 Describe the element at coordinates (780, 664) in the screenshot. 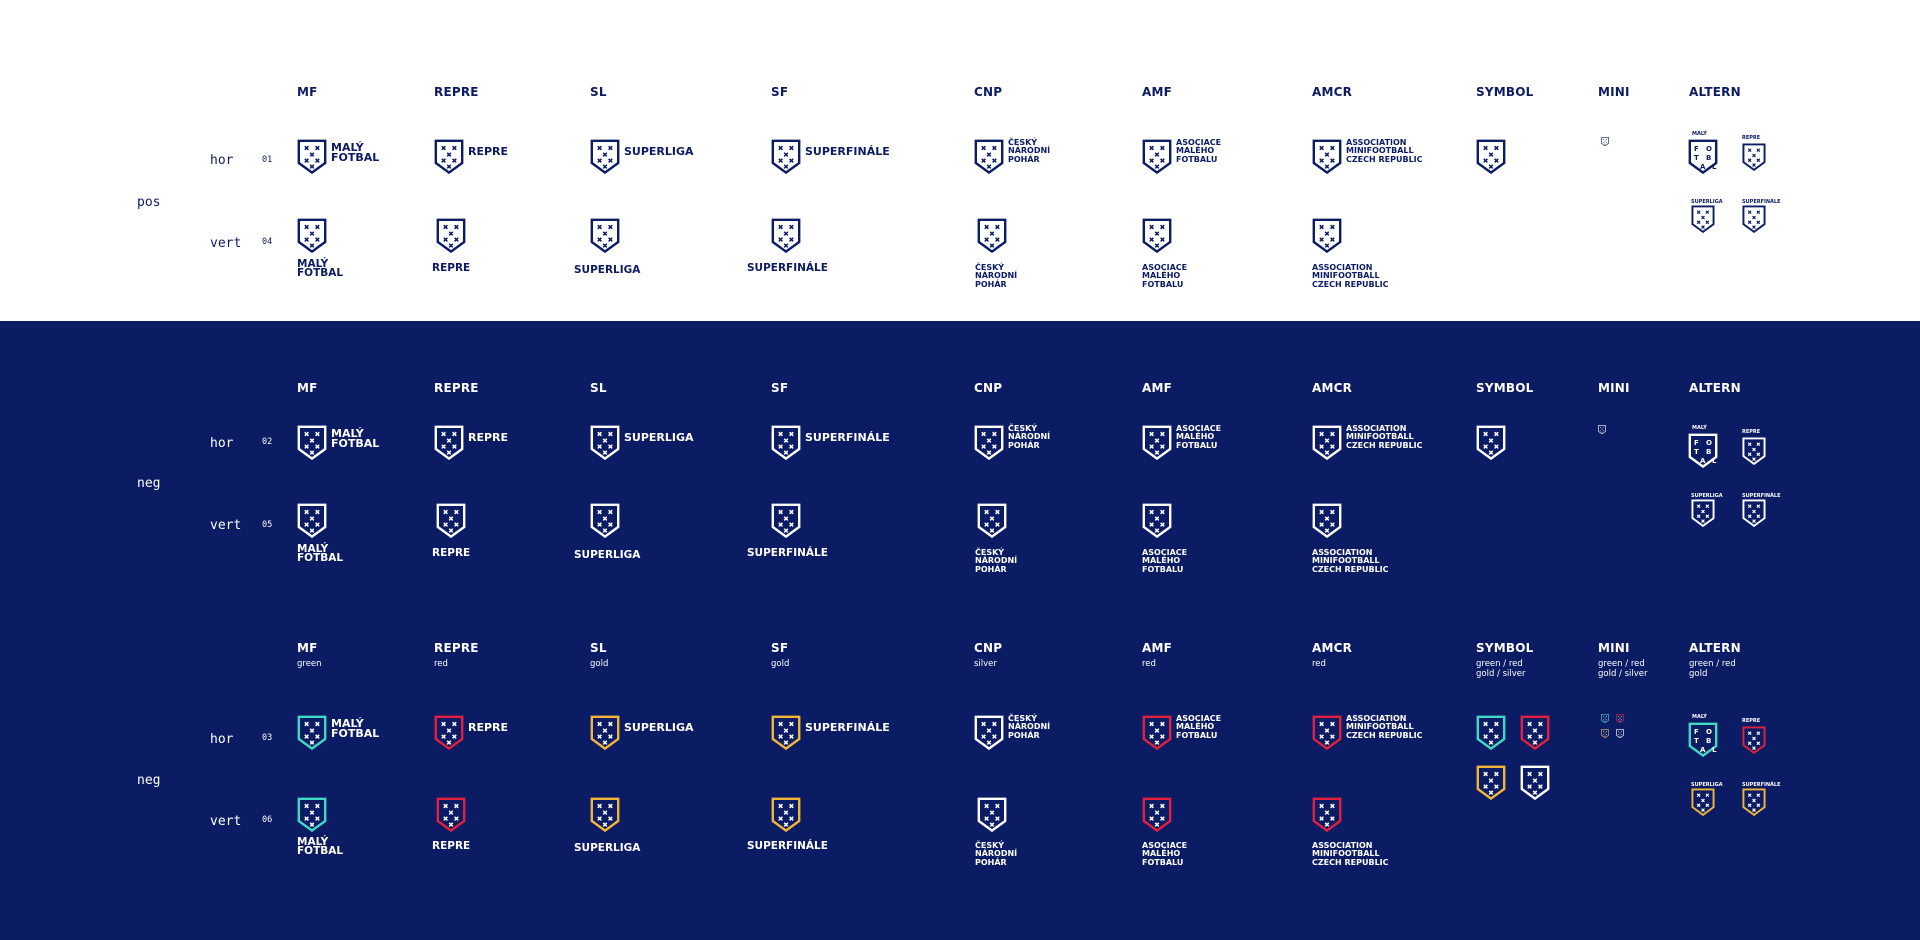

I see `color-note-sf: gold` at that location.